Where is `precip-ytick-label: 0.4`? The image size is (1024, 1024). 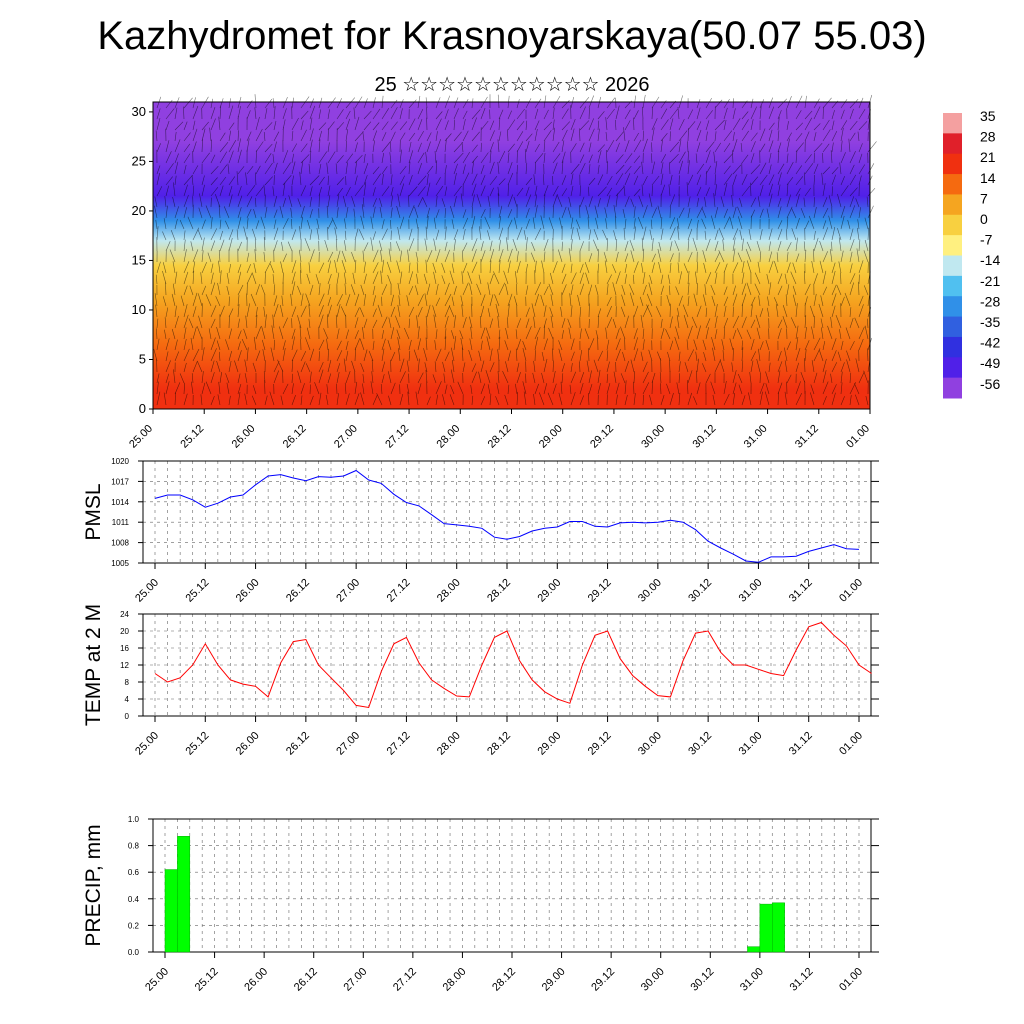
precip-ytick-label: 0.4 is located at coordinates (134, 899).